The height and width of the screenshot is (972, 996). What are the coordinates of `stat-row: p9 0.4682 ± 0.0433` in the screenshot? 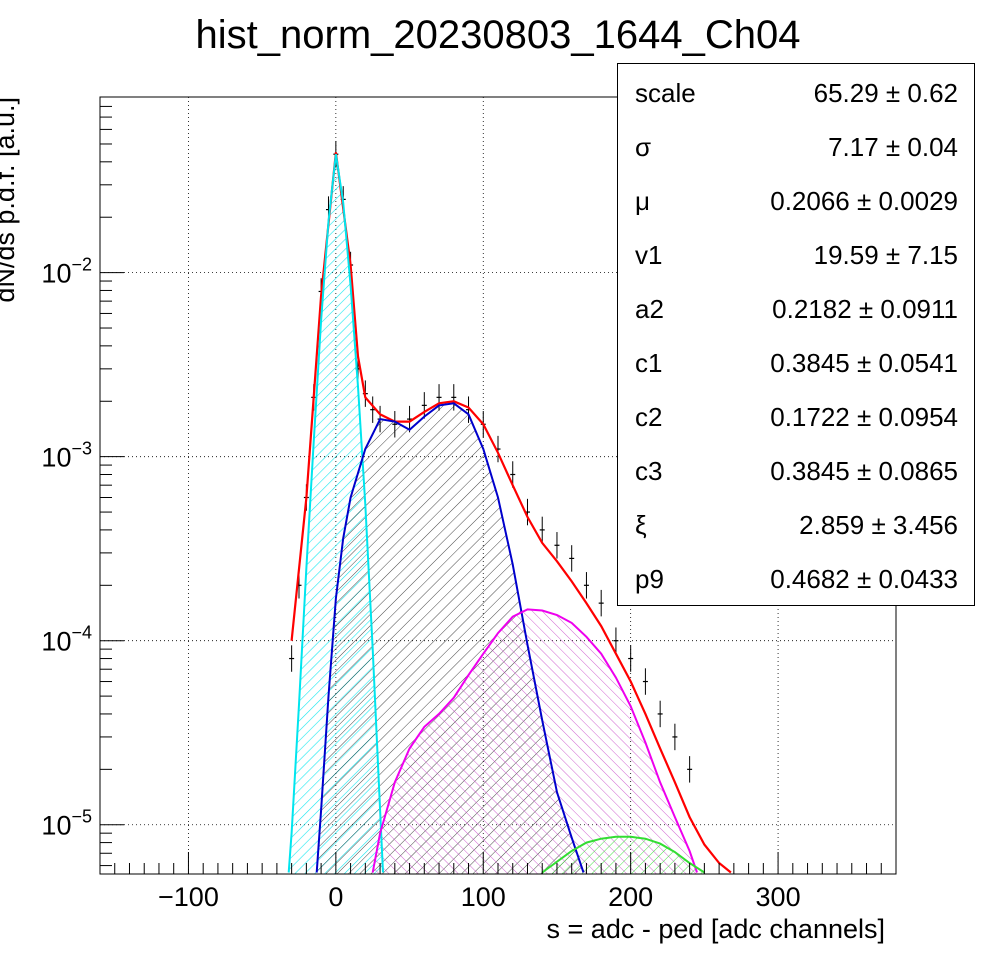 It's located at (796, 579).